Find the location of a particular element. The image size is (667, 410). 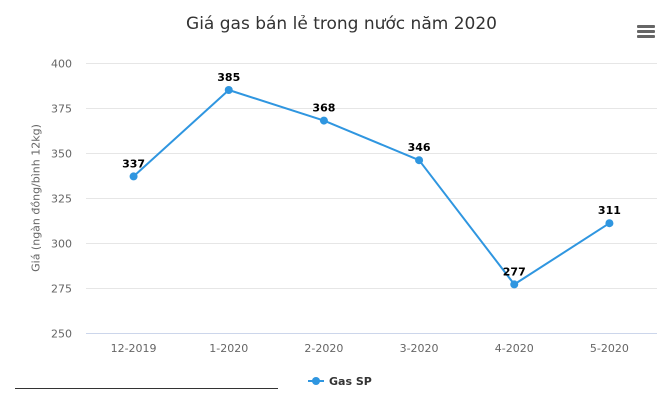

y-tick-label: 400 is located at coordinates (61, 64).